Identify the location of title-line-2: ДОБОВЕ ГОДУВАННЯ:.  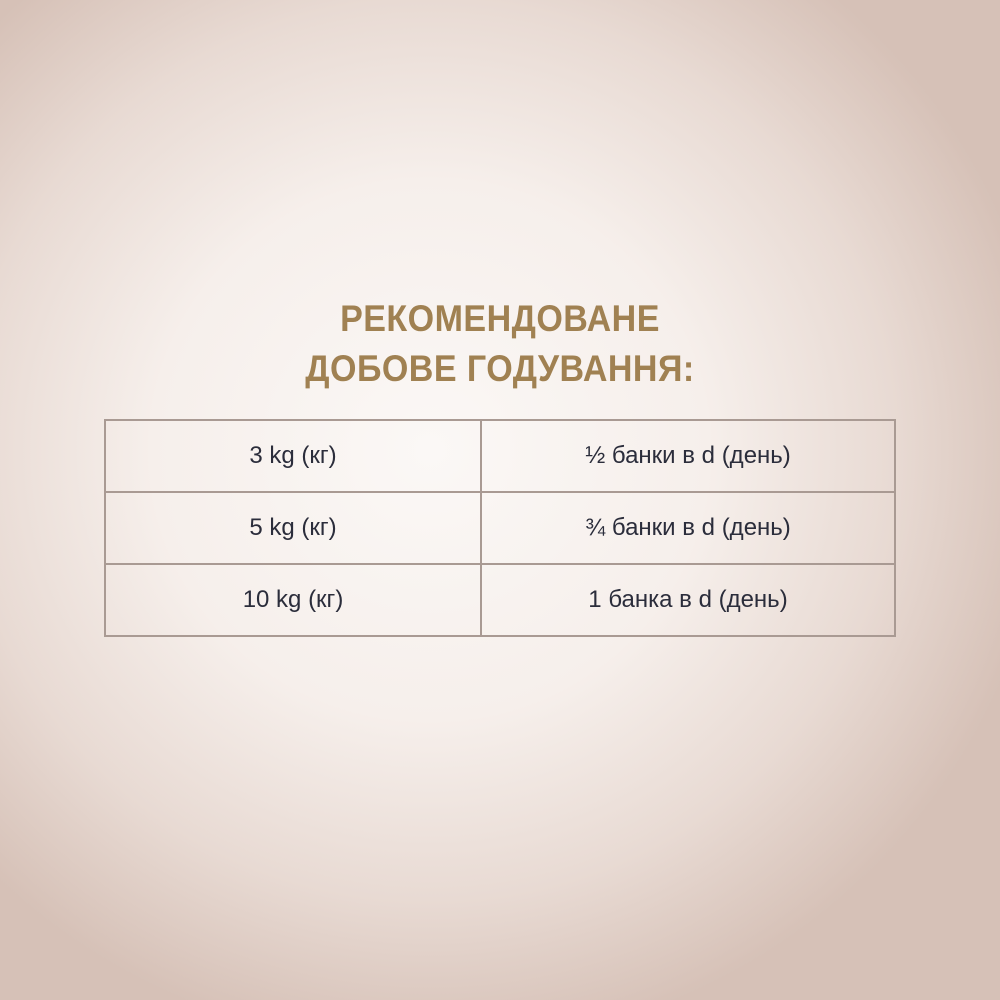
(500, 368).